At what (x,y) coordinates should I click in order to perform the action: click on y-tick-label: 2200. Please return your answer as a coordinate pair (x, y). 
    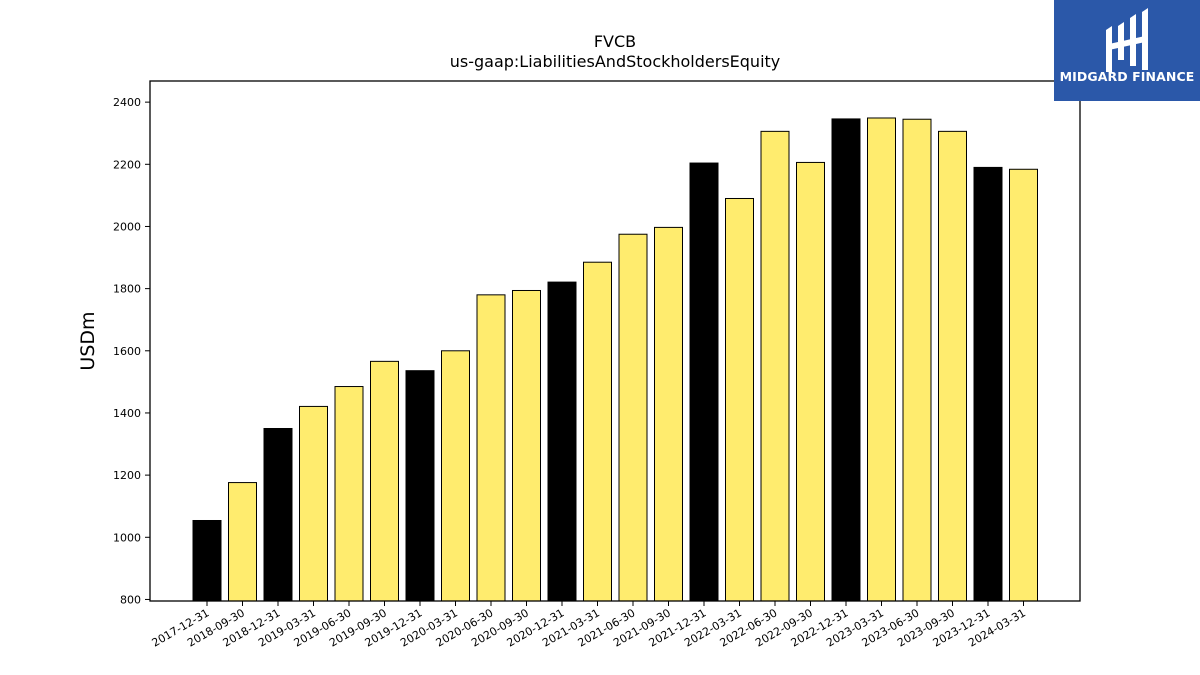
    Looking at the image, I should click on (127, 164).